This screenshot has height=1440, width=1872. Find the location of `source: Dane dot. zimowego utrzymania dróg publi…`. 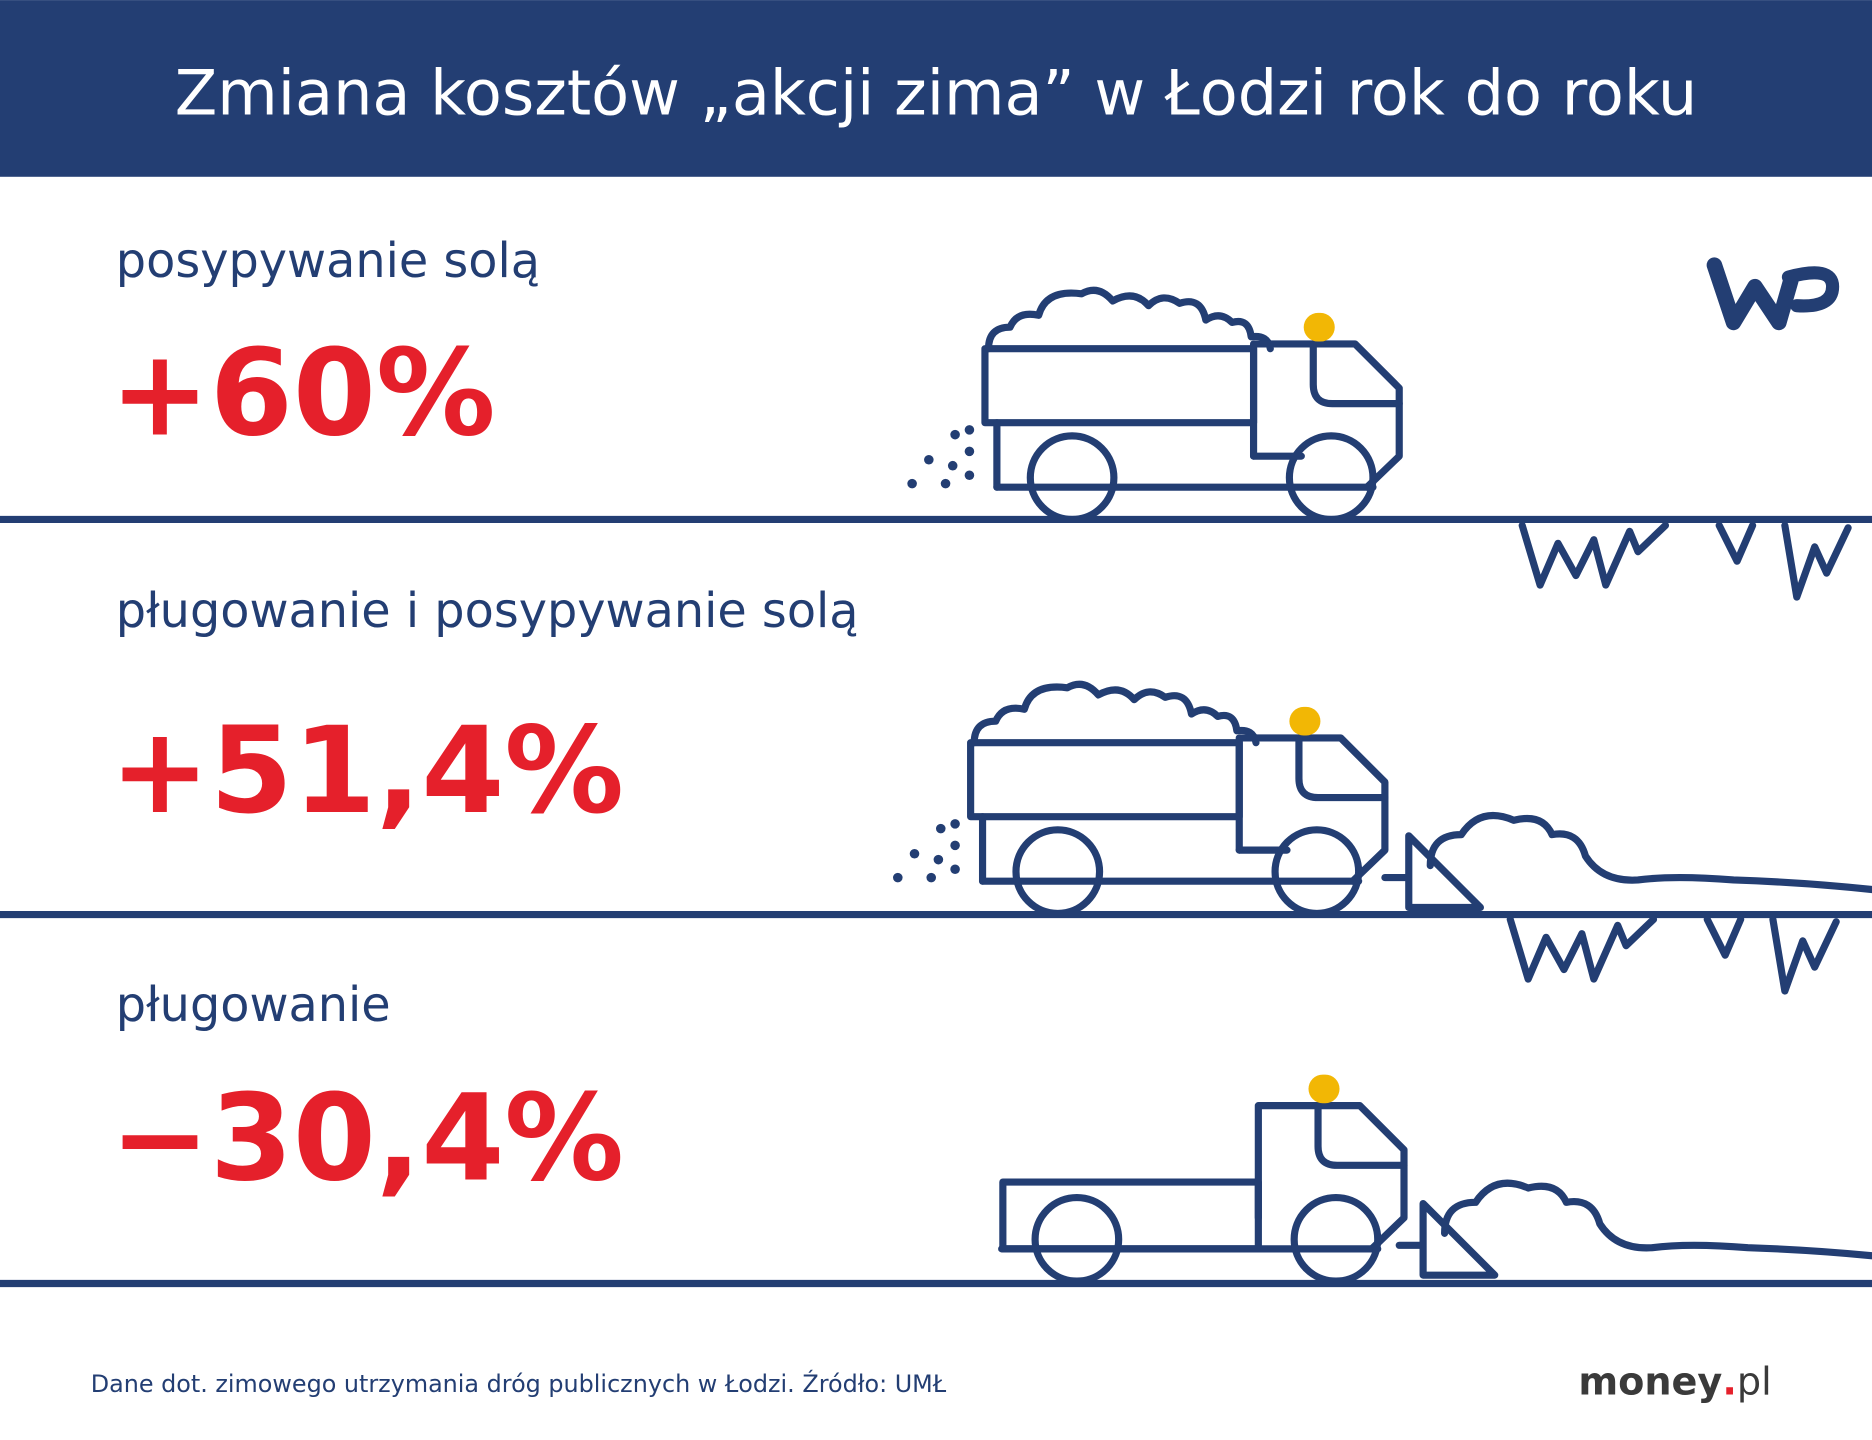

source: Dane dot. zimowego utrzymania dróg publi… is located at coordinates (519, 1384).